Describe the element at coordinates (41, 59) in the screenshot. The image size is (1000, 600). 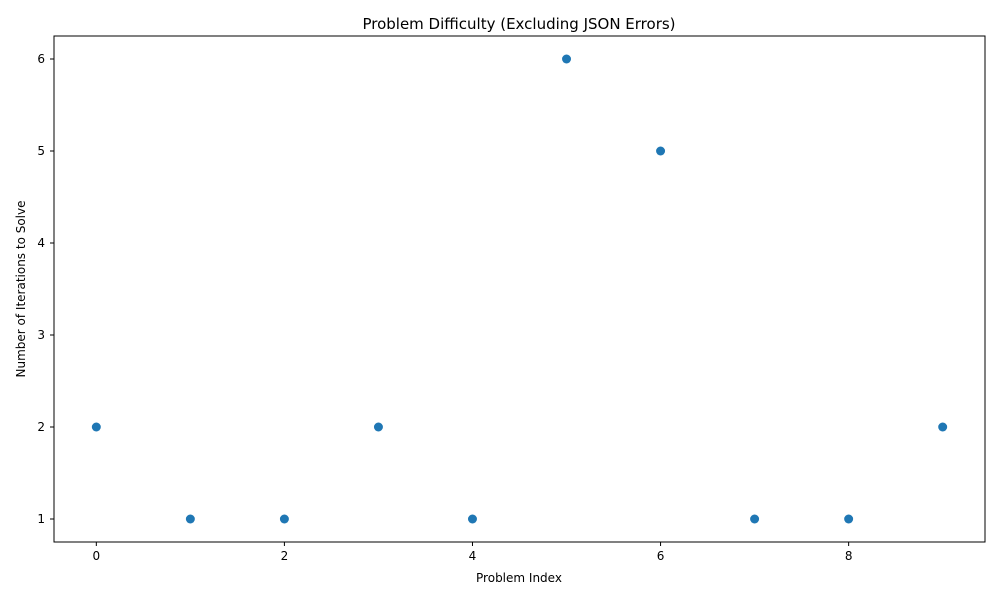
I see `y-tick-label: 6` at that location.